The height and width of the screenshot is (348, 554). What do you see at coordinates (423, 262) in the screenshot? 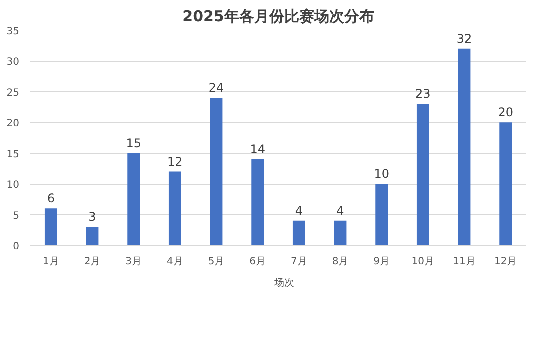
I see `x-tick-label: 10月` at bounding box center [423, 262].